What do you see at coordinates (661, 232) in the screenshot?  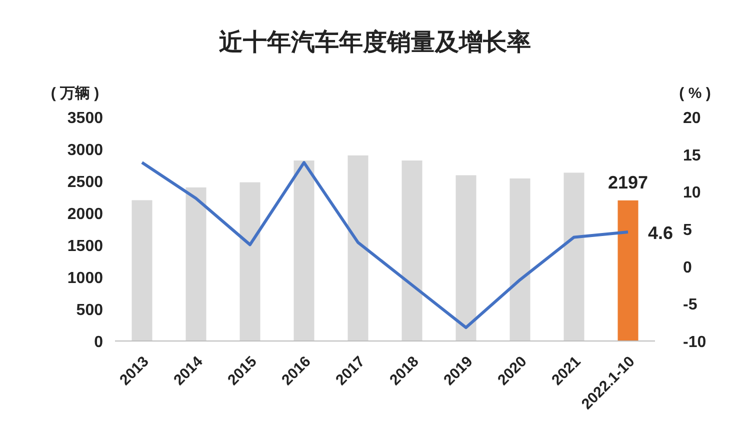 I see `data-label: 4.6` at bounding box center [661, 232].